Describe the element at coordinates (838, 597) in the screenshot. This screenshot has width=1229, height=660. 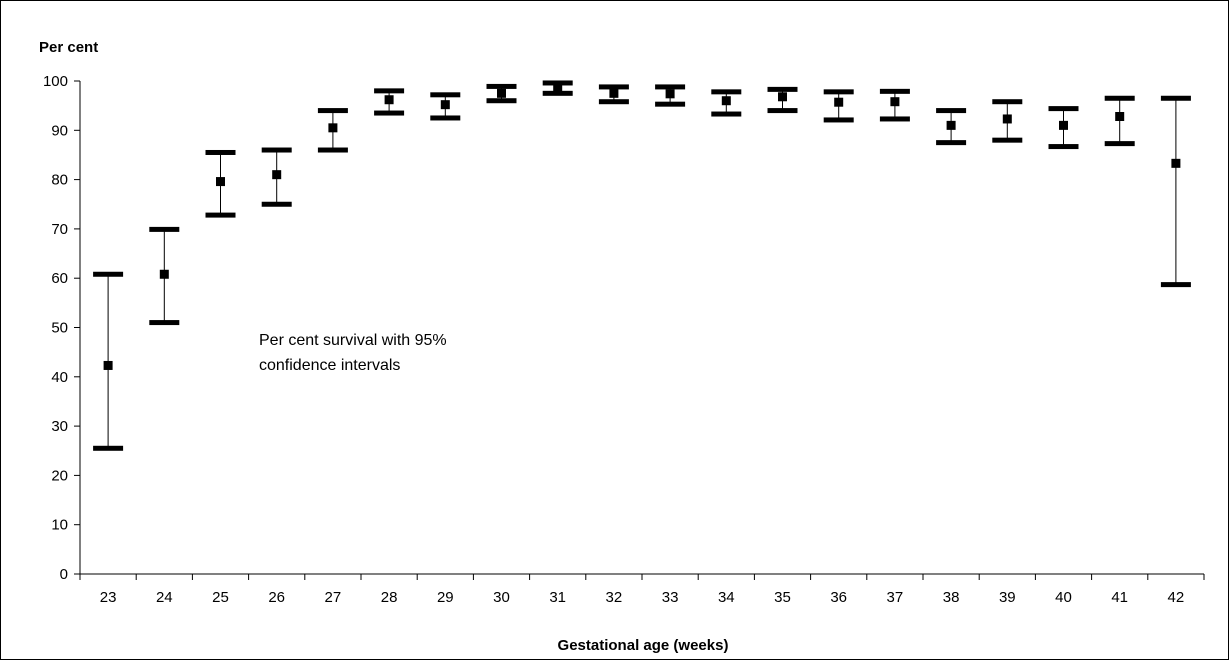
I see `x-tick-label: 36` at that location.